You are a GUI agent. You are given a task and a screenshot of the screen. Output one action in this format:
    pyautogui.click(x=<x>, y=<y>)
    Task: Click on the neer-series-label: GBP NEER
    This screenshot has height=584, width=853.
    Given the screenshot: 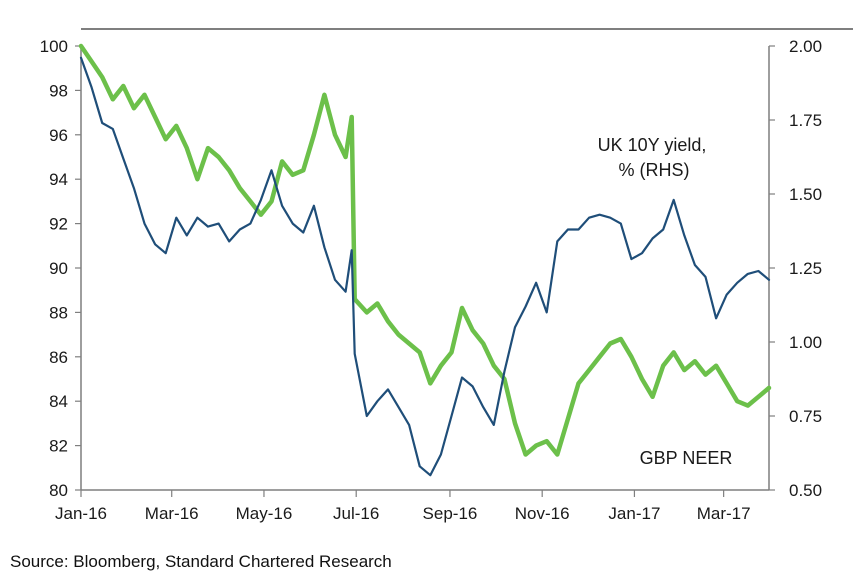 What is the action you would take?
    pyautogui.click(x=686, y=458)
    